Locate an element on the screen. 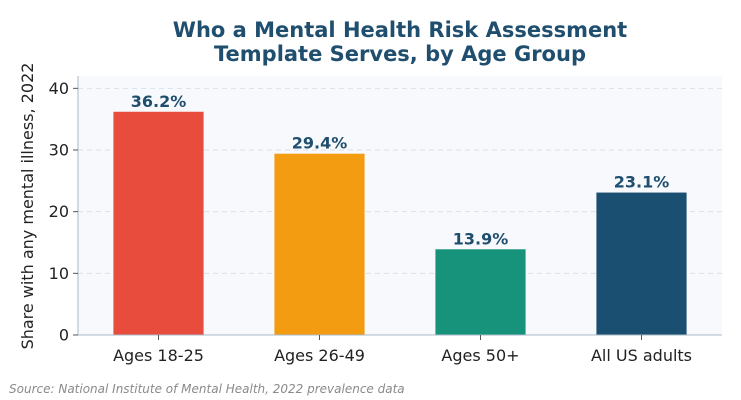 This screenshot has height=400, width=741. bar-ages-50- is located at coordinates (480, 292).